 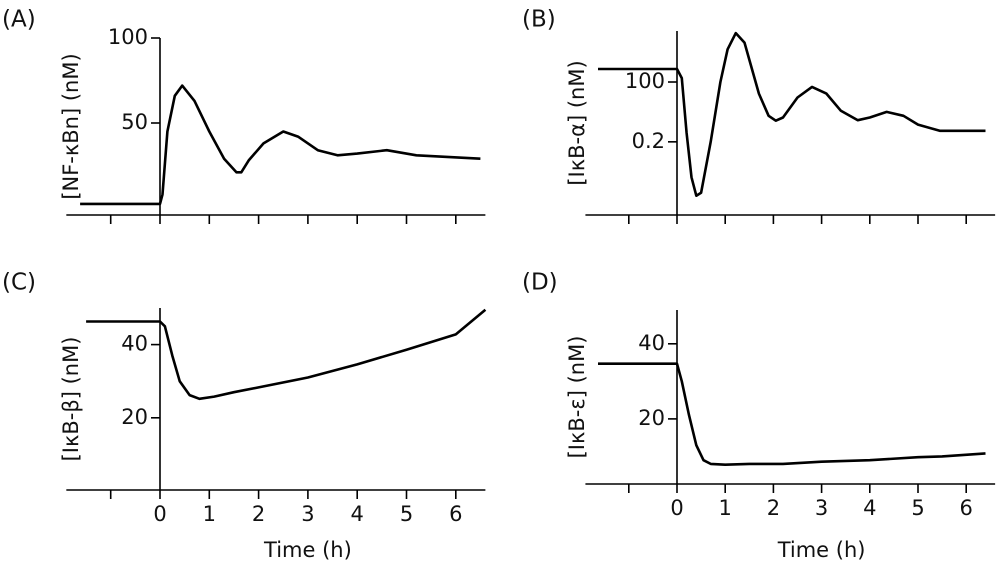 What do you see at coordinates (71, 126) in the screenshot?
I see `y-axis-label: [NF-κBn] (nM)` at bounding box center [71, 126].